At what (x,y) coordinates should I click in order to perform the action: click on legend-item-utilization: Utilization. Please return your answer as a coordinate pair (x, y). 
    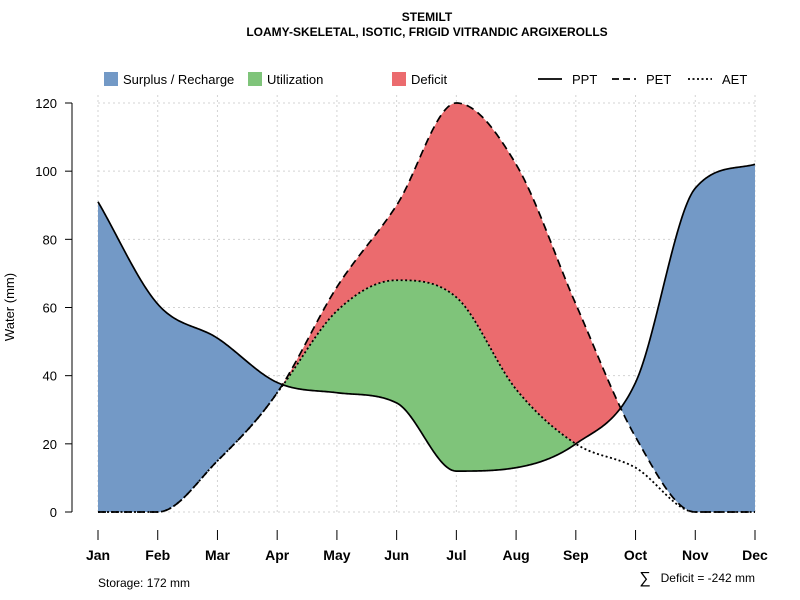
    Looking at the image, I should click on (285, 79).